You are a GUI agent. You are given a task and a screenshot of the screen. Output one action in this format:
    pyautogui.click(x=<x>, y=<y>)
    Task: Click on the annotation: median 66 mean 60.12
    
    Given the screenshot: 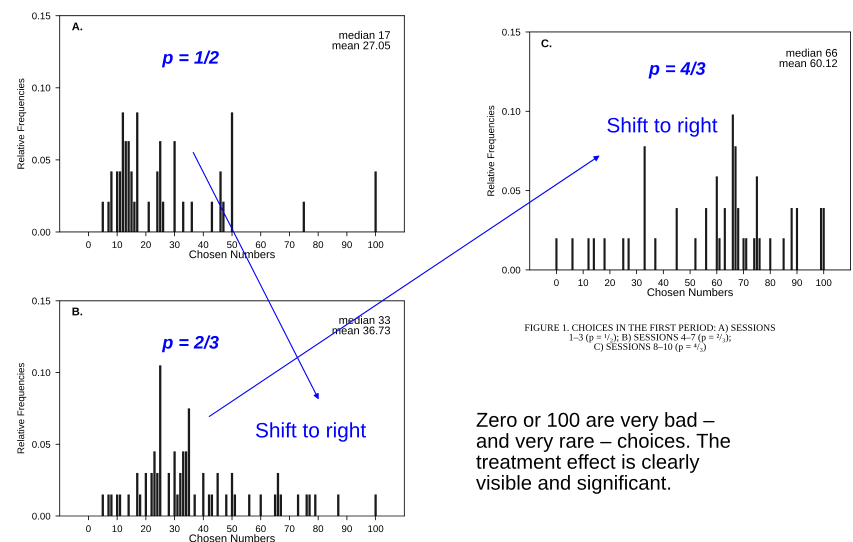 What is the action you would take?
    pyautogui.click(x=809, y=58)
    